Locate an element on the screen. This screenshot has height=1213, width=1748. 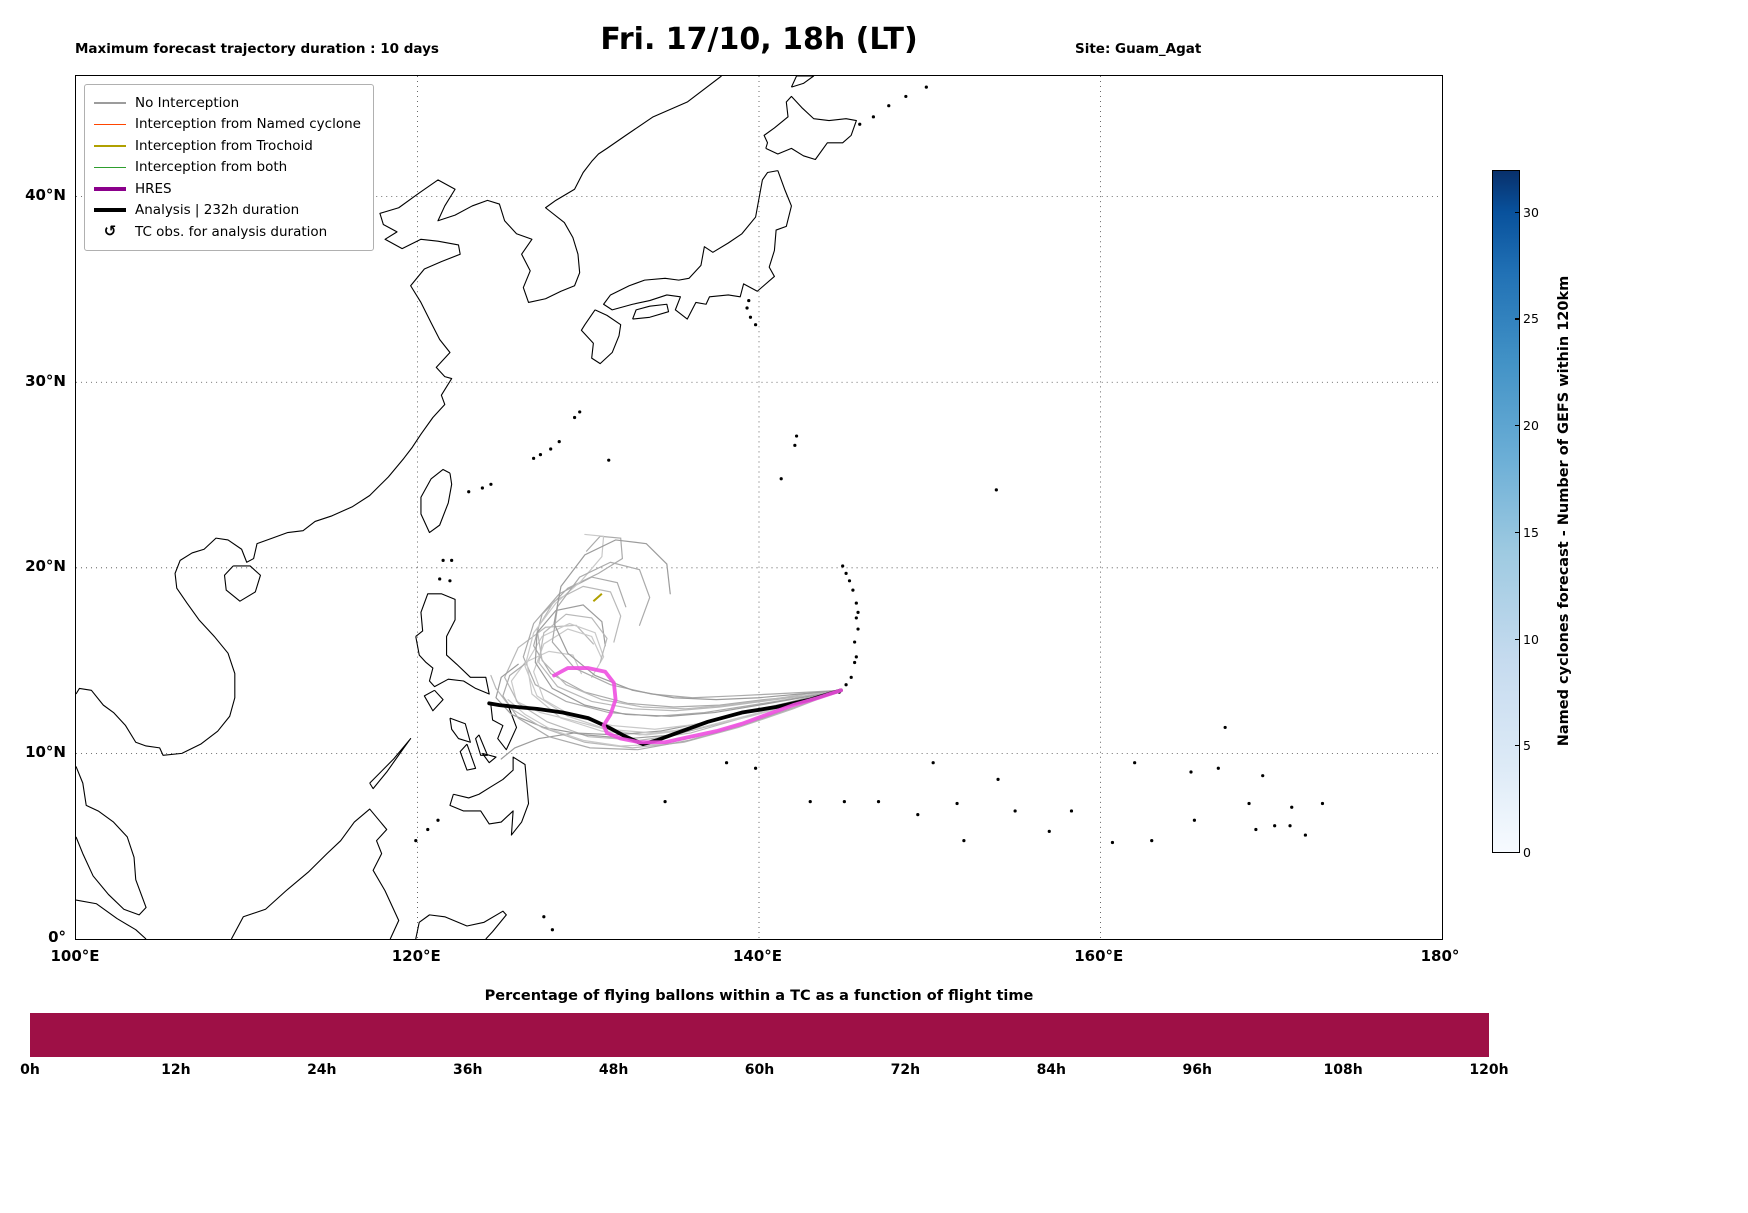
legend-item-named-cyclone: Interception from Named cyclone is located at coordinates (227, 125).